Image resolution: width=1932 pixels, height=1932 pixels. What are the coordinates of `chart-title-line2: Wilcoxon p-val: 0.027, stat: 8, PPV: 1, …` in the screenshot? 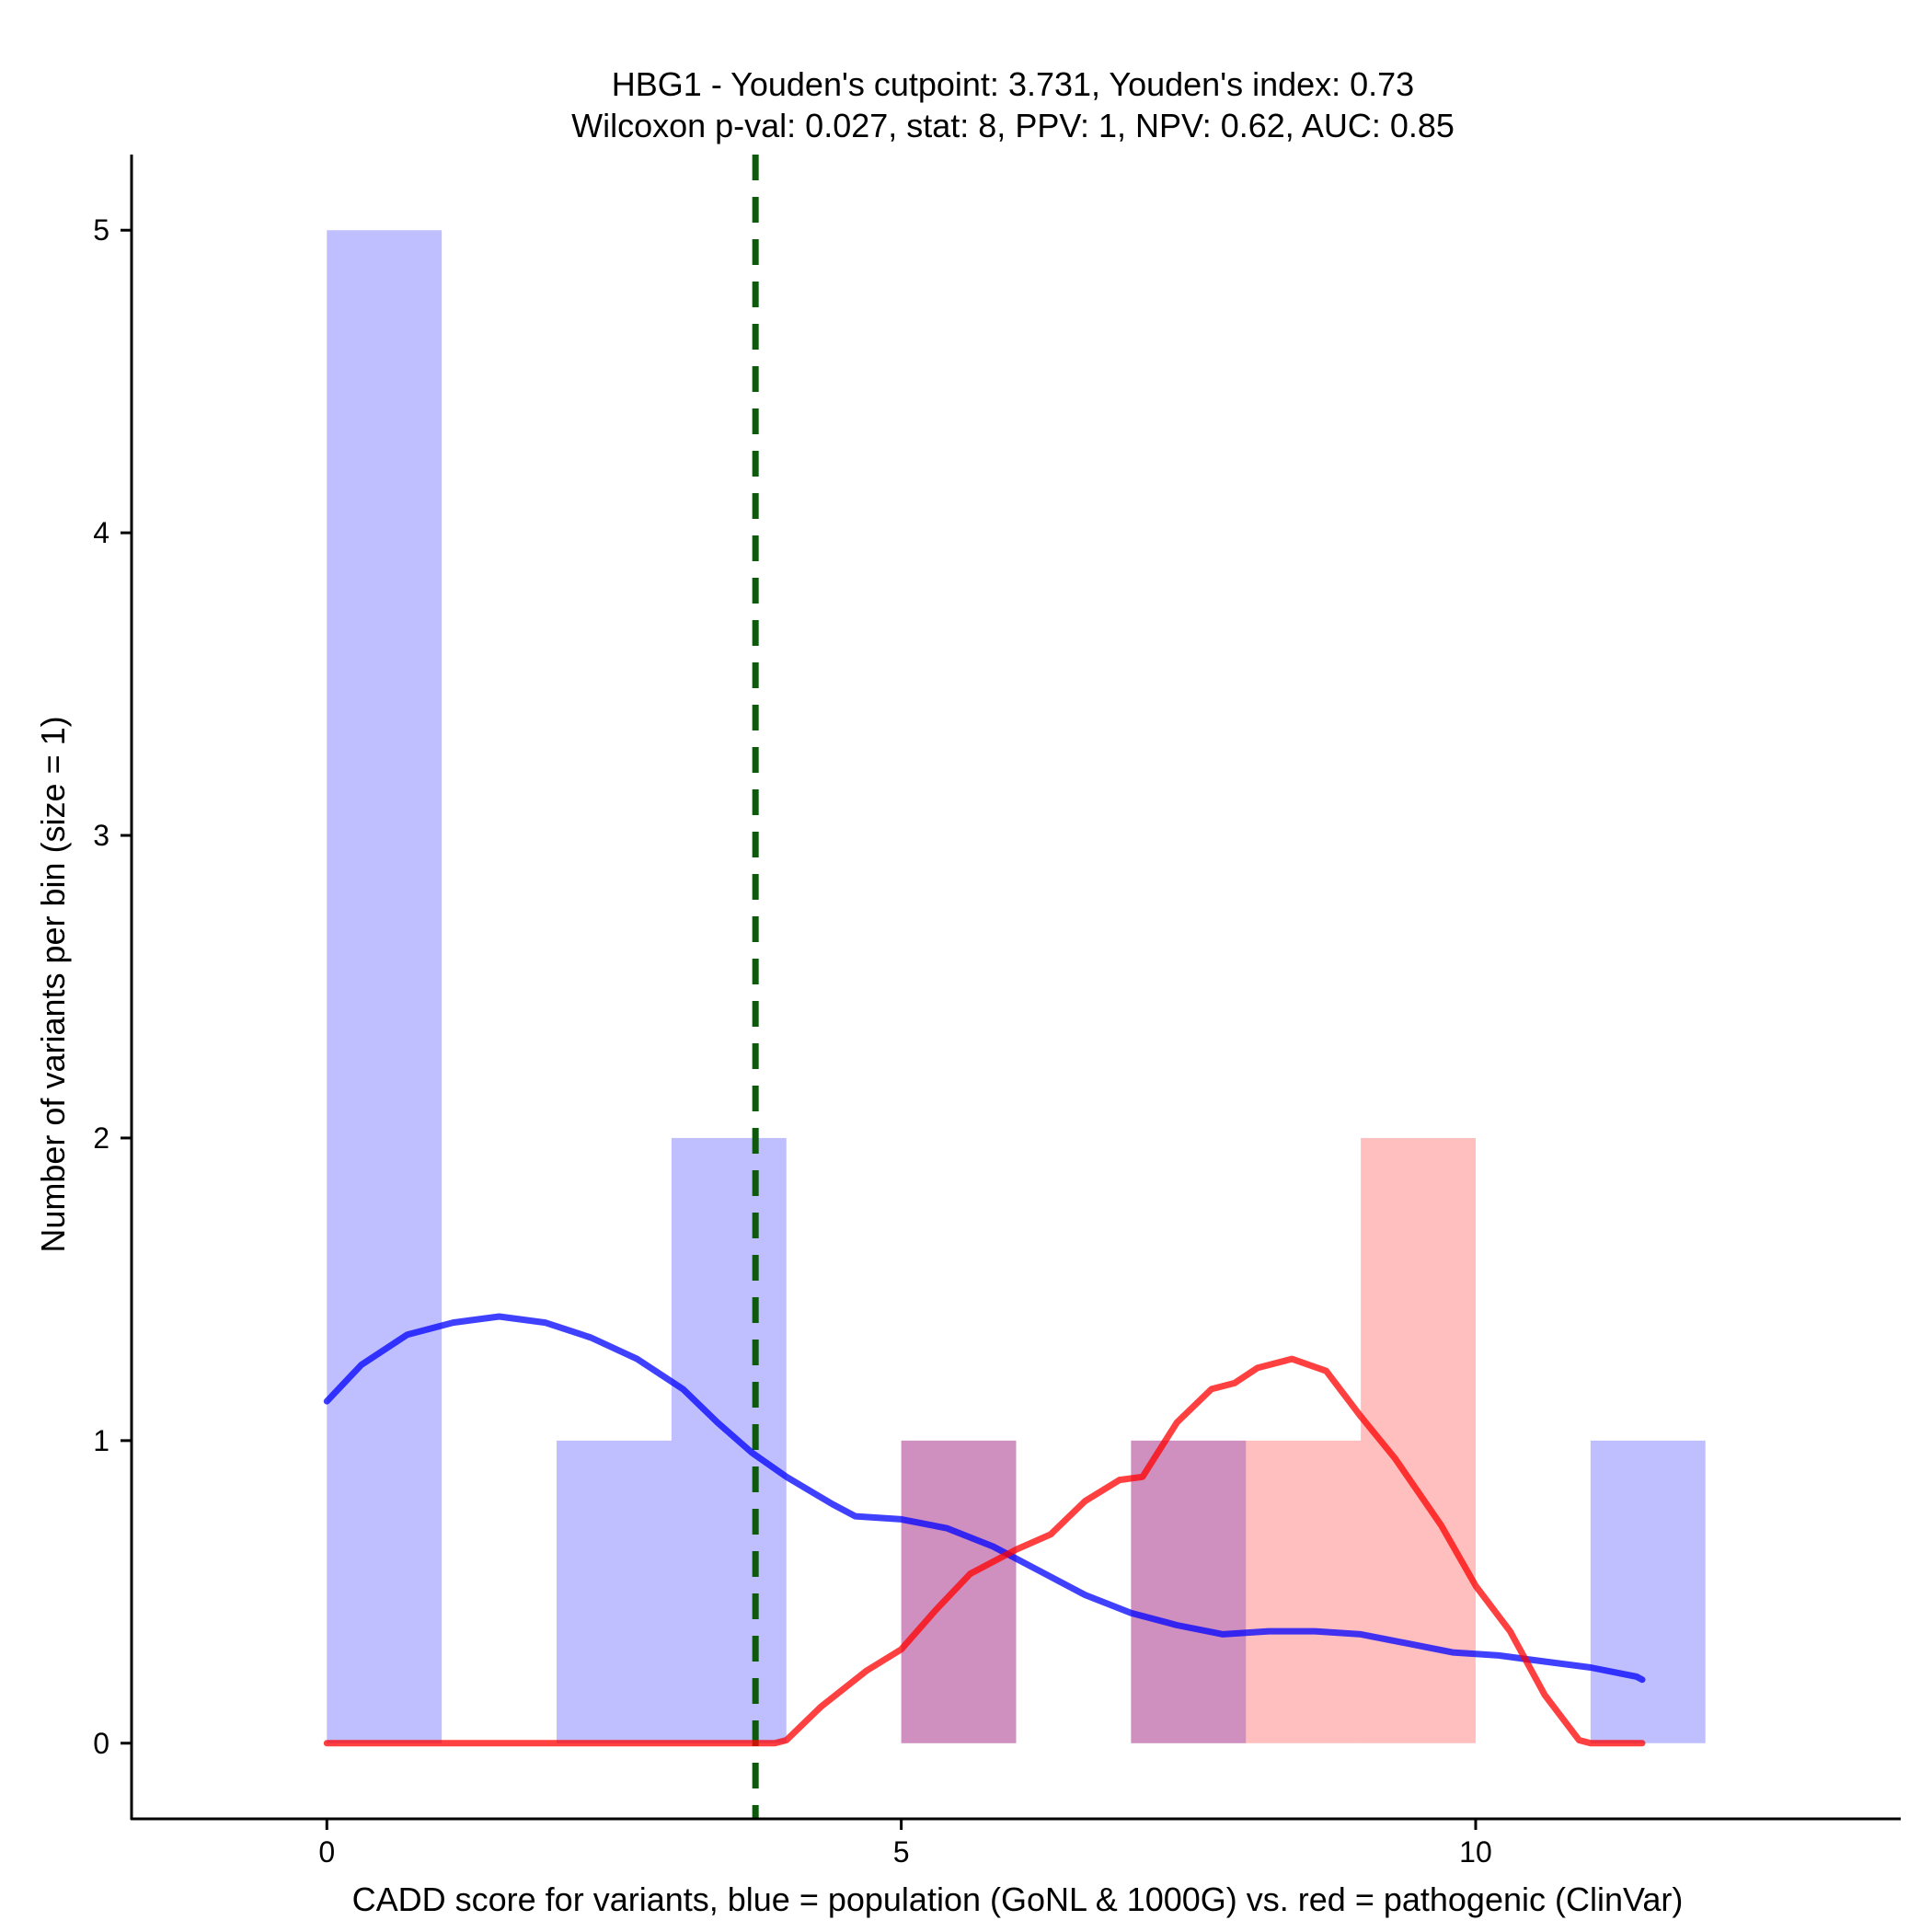 It's located at (1013, 126).